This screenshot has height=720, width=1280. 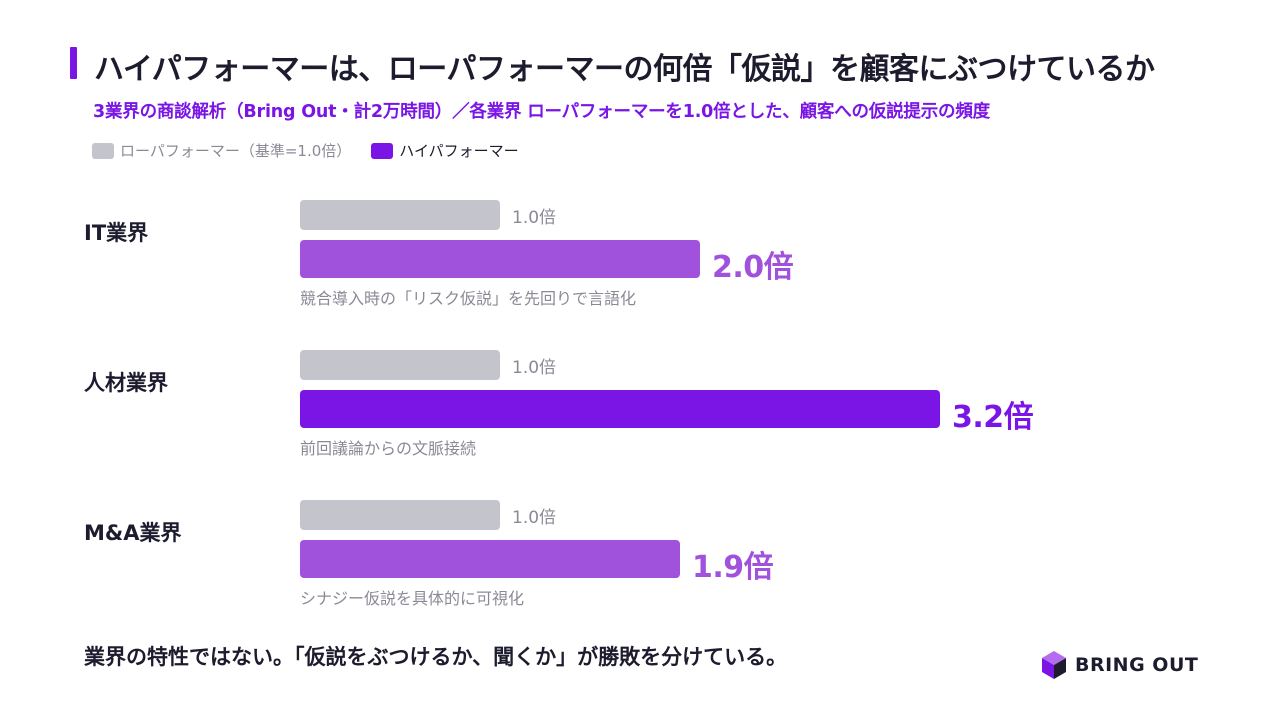 What do you see at coordinates (388, 448) in the screenshot?
I see `bar-note: 前回議論からの文脈接続` at bounding box center [388, 448].